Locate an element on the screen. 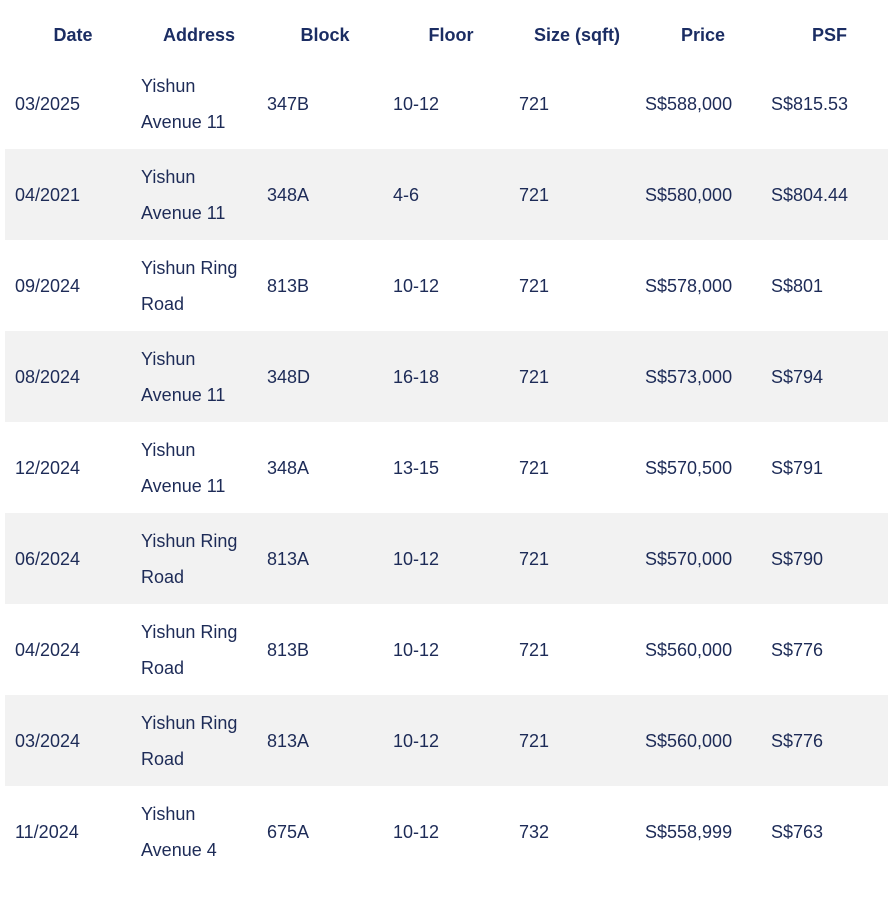 This screenshot has width=896, height=903. cell-price: S$578,000 is located at coordinates (689, 285).